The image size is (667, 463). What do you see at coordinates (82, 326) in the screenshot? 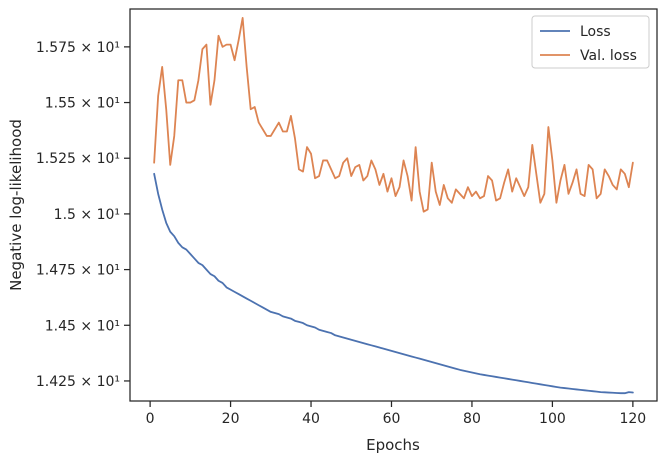
I see `y-tick-label: 1.45 × 10¹` at bounding box center [82, 326].